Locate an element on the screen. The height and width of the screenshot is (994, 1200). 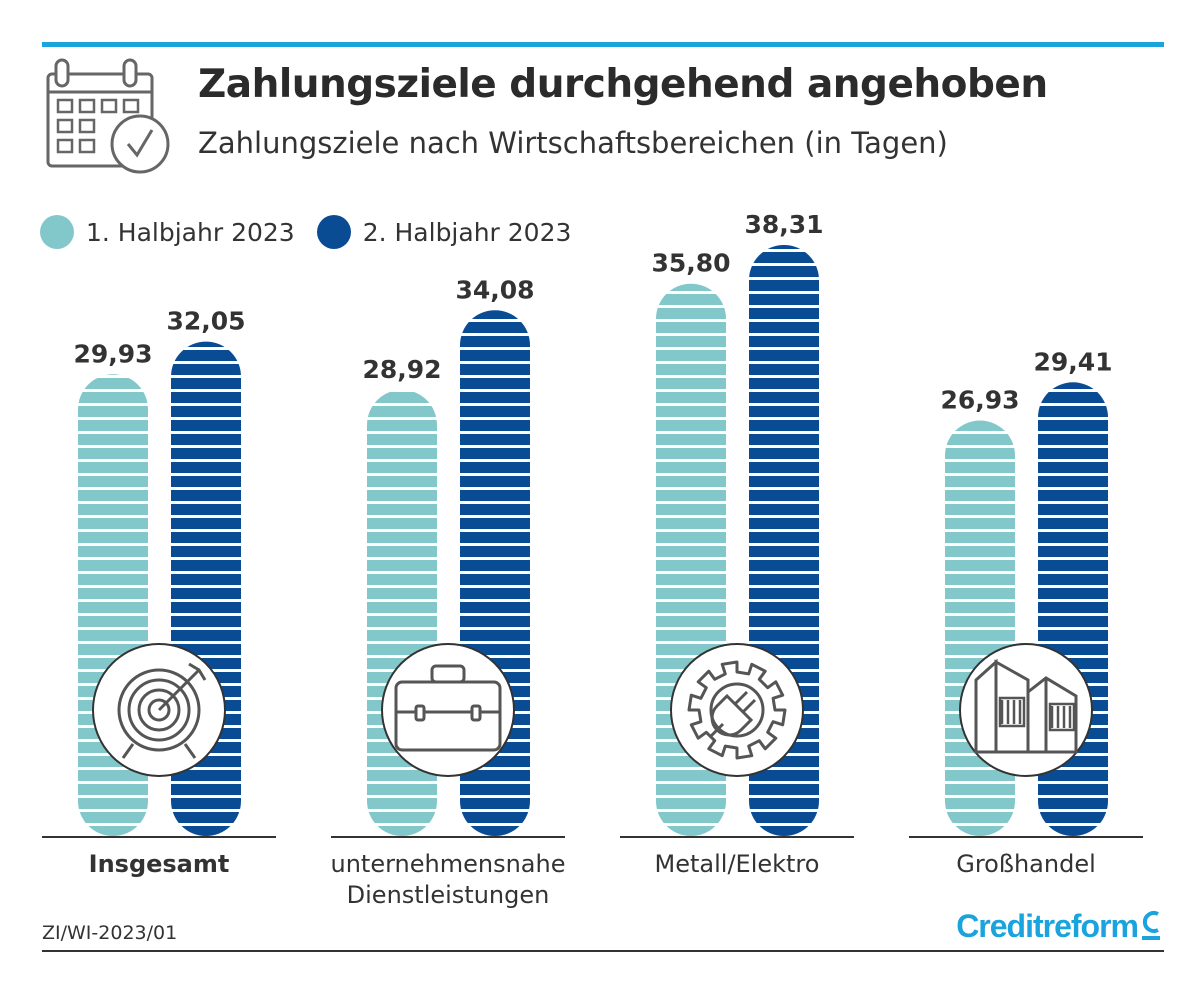
legend-item-h1: 1. Halbjahr 2023 is located at coordinates (167, 232).